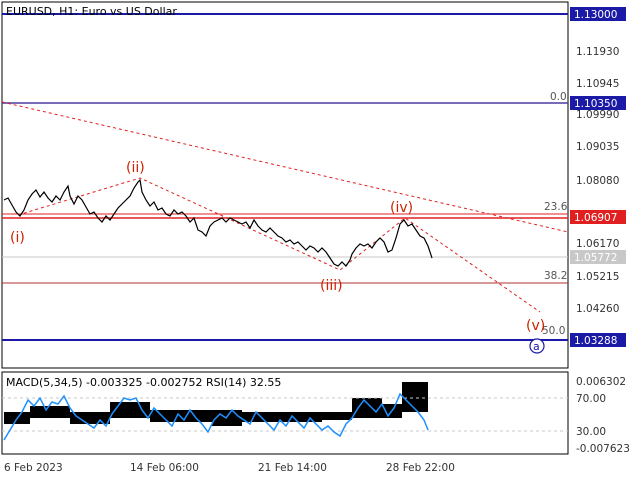 This screenshot has height=484, width=640. What do you see at coordinates (595, 341) in the screenshot?
I see `price-label-blue: 1.03288` at bounding box center [595, 341].